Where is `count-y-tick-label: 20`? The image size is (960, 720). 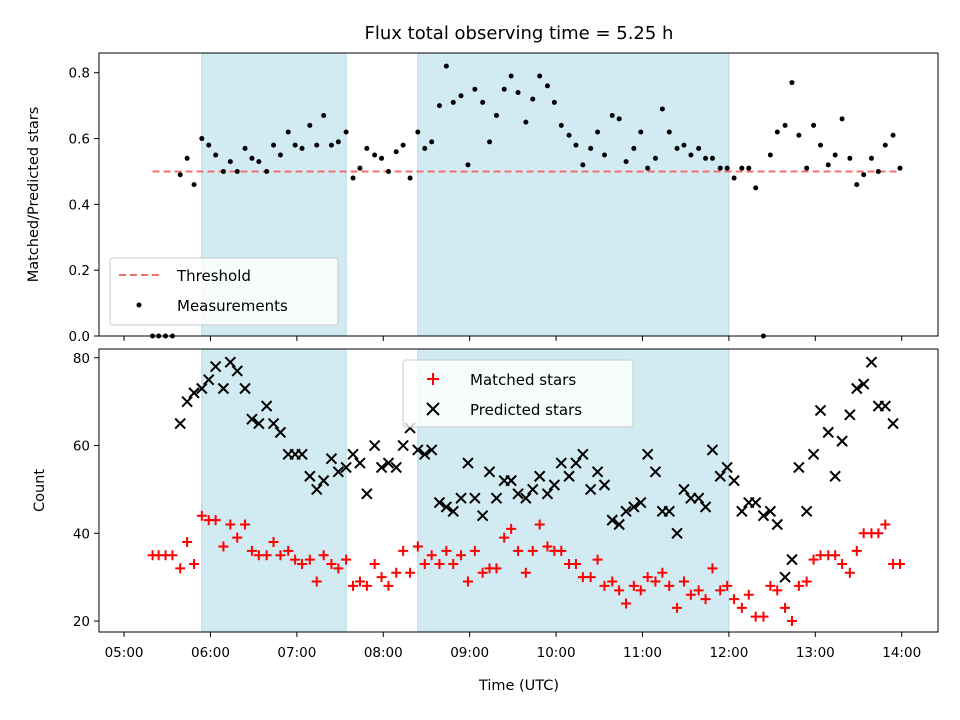
count-y-tick-label: 20 is located at coordinates (81, 622).